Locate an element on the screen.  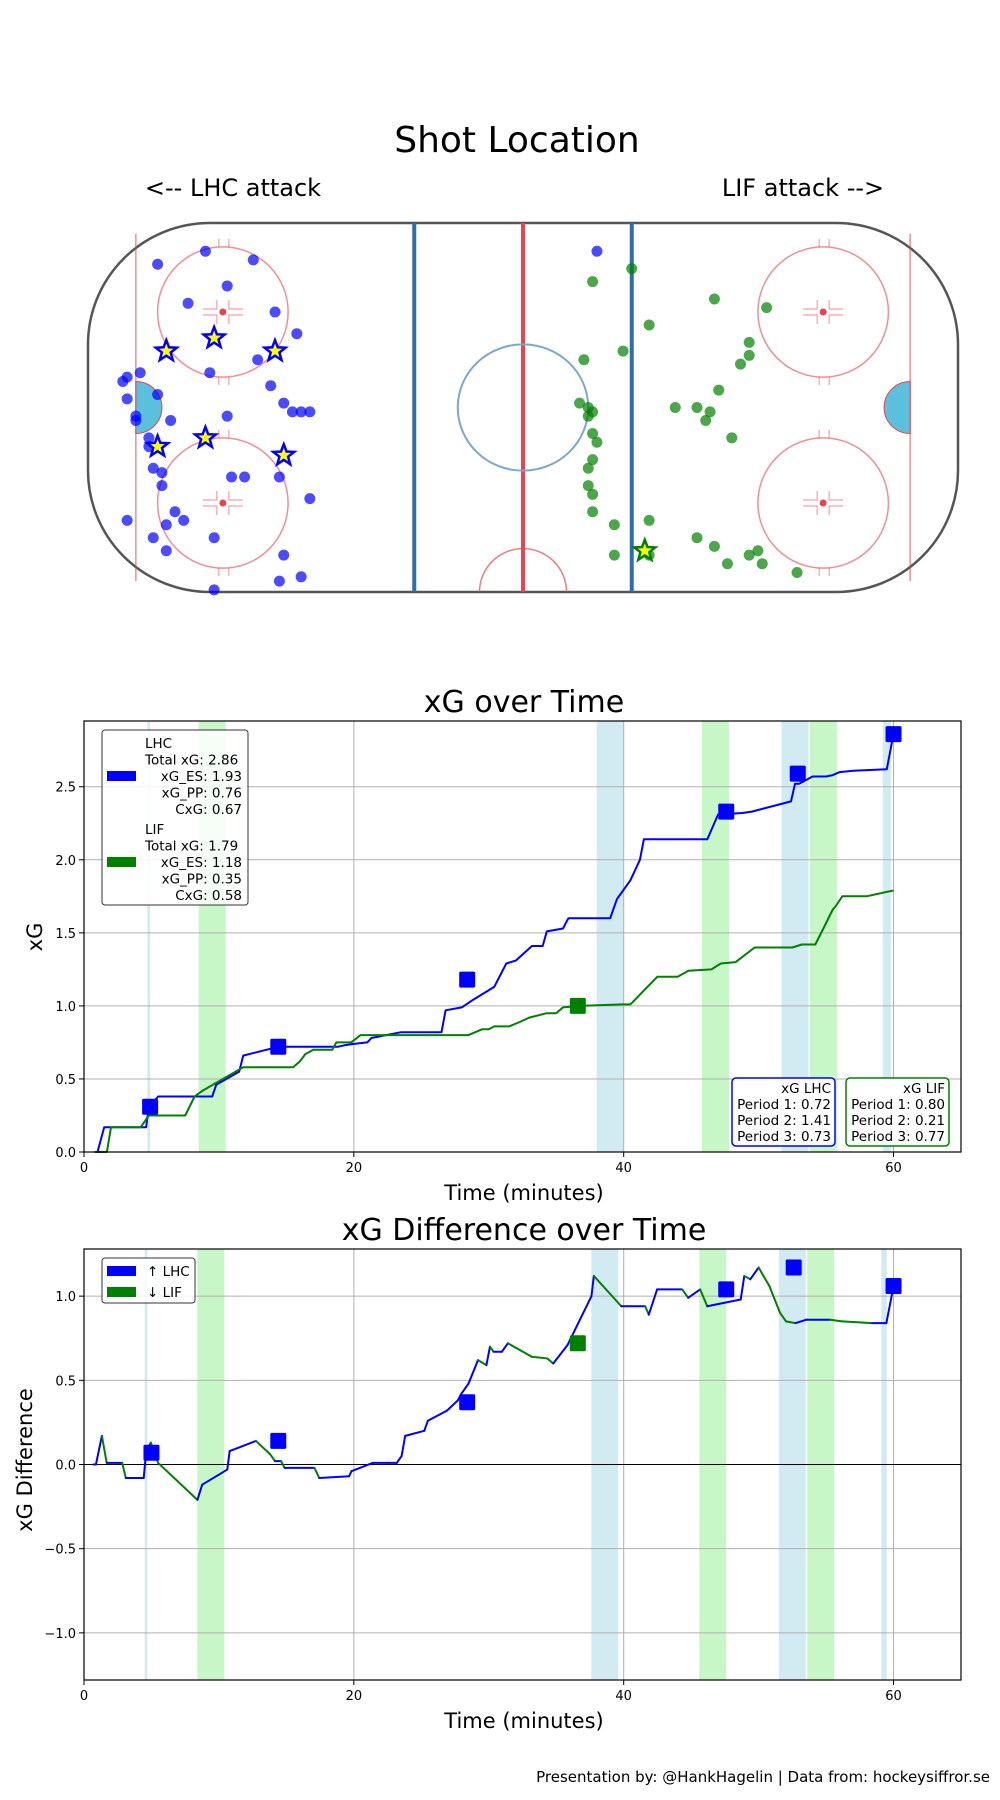
faceoff-circle is located at coordinates (222, 312).